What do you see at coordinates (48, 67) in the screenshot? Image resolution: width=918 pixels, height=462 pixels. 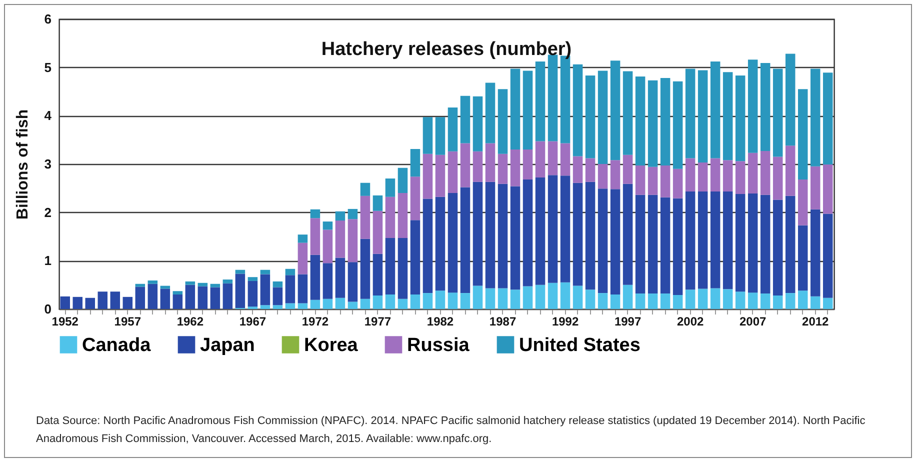 I see `y-tick-label: 5` at bounding box center [48, 67].